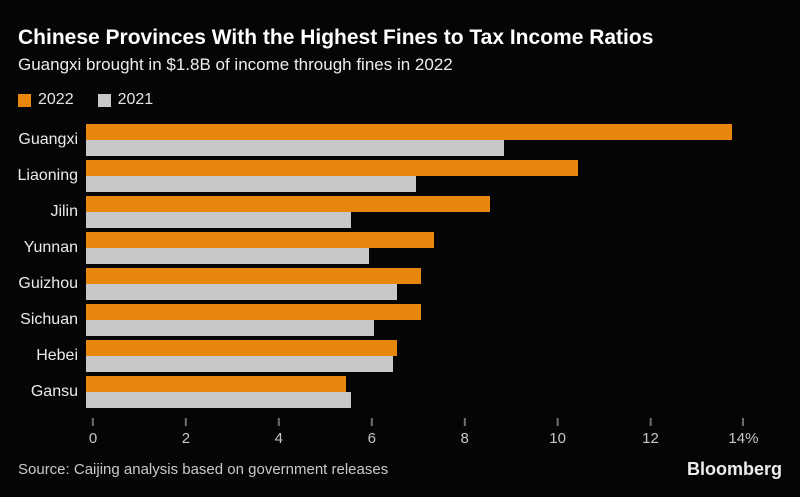  What do you see at coordinates (56, 99) in the screenshot?
I see `legend-label-2022: 2022` at bounding box center [56, 99].